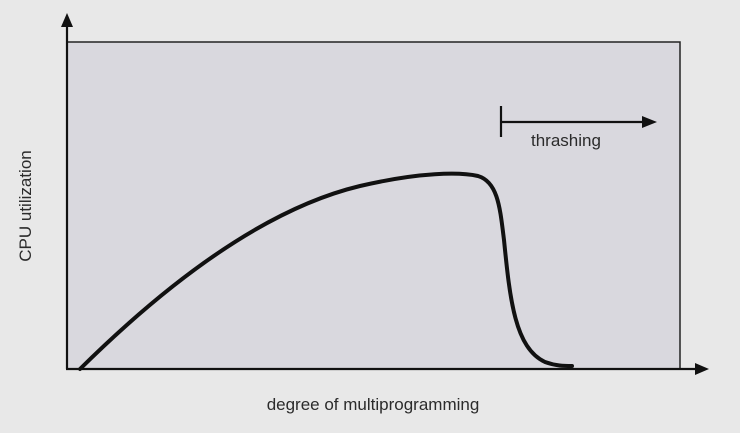  What do you see at coordinates (373, 404) in the screenshot?
I see `x-axis-label: degree of multiprogramming` at bounding box center [373, 404].